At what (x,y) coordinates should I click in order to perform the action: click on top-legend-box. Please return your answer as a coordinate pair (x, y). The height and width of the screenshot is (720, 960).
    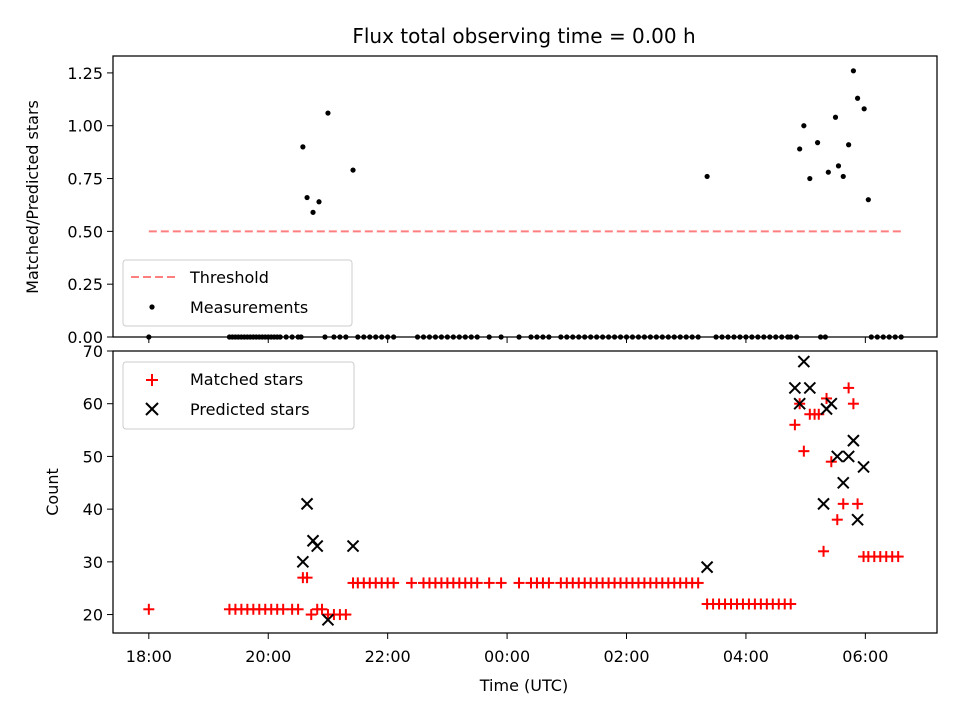
    Looking at the image, I should click on (237, 293).